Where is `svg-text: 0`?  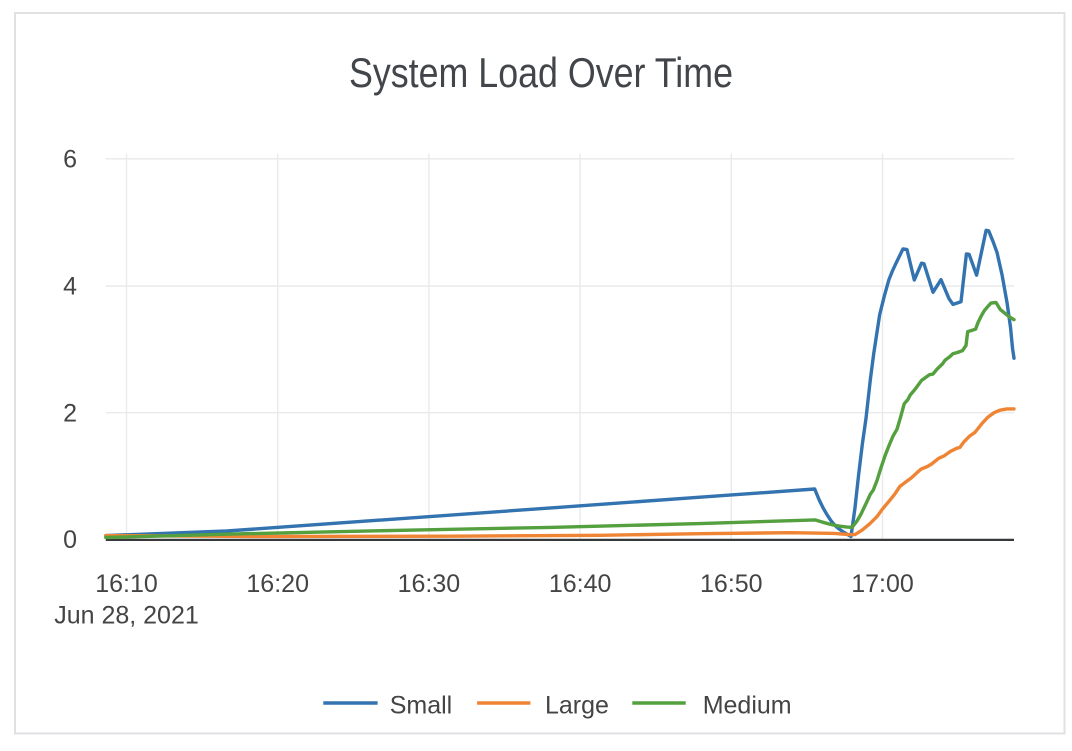
svg-text: 0 is located at coordinates (70, 540).